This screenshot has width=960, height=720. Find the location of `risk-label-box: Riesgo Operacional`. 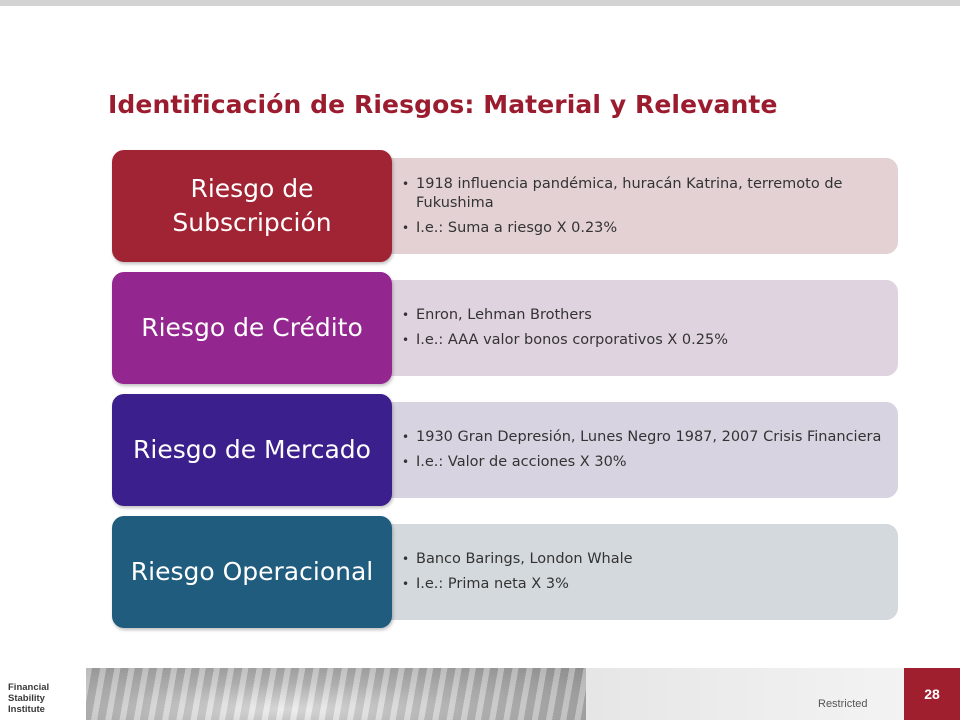

risk-label-box: Riesgo Operacional is located at coordinates (252, 572).